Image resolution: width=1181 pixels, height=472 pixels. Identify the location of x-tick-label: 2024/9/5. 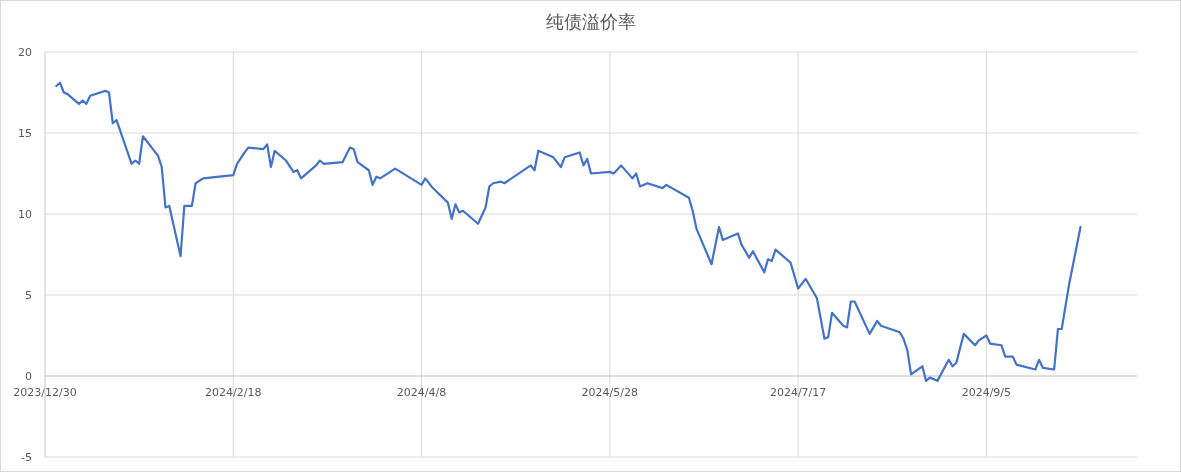
(986, 392).